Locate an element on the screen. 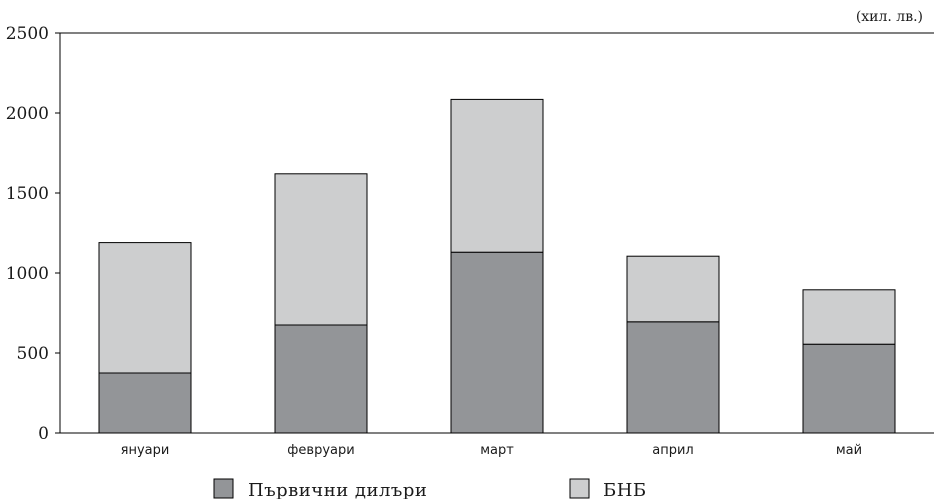 Image resolution: width=934 pixels, height=499 pixels. x-tick-label: април is located at coordinates (672, 450).